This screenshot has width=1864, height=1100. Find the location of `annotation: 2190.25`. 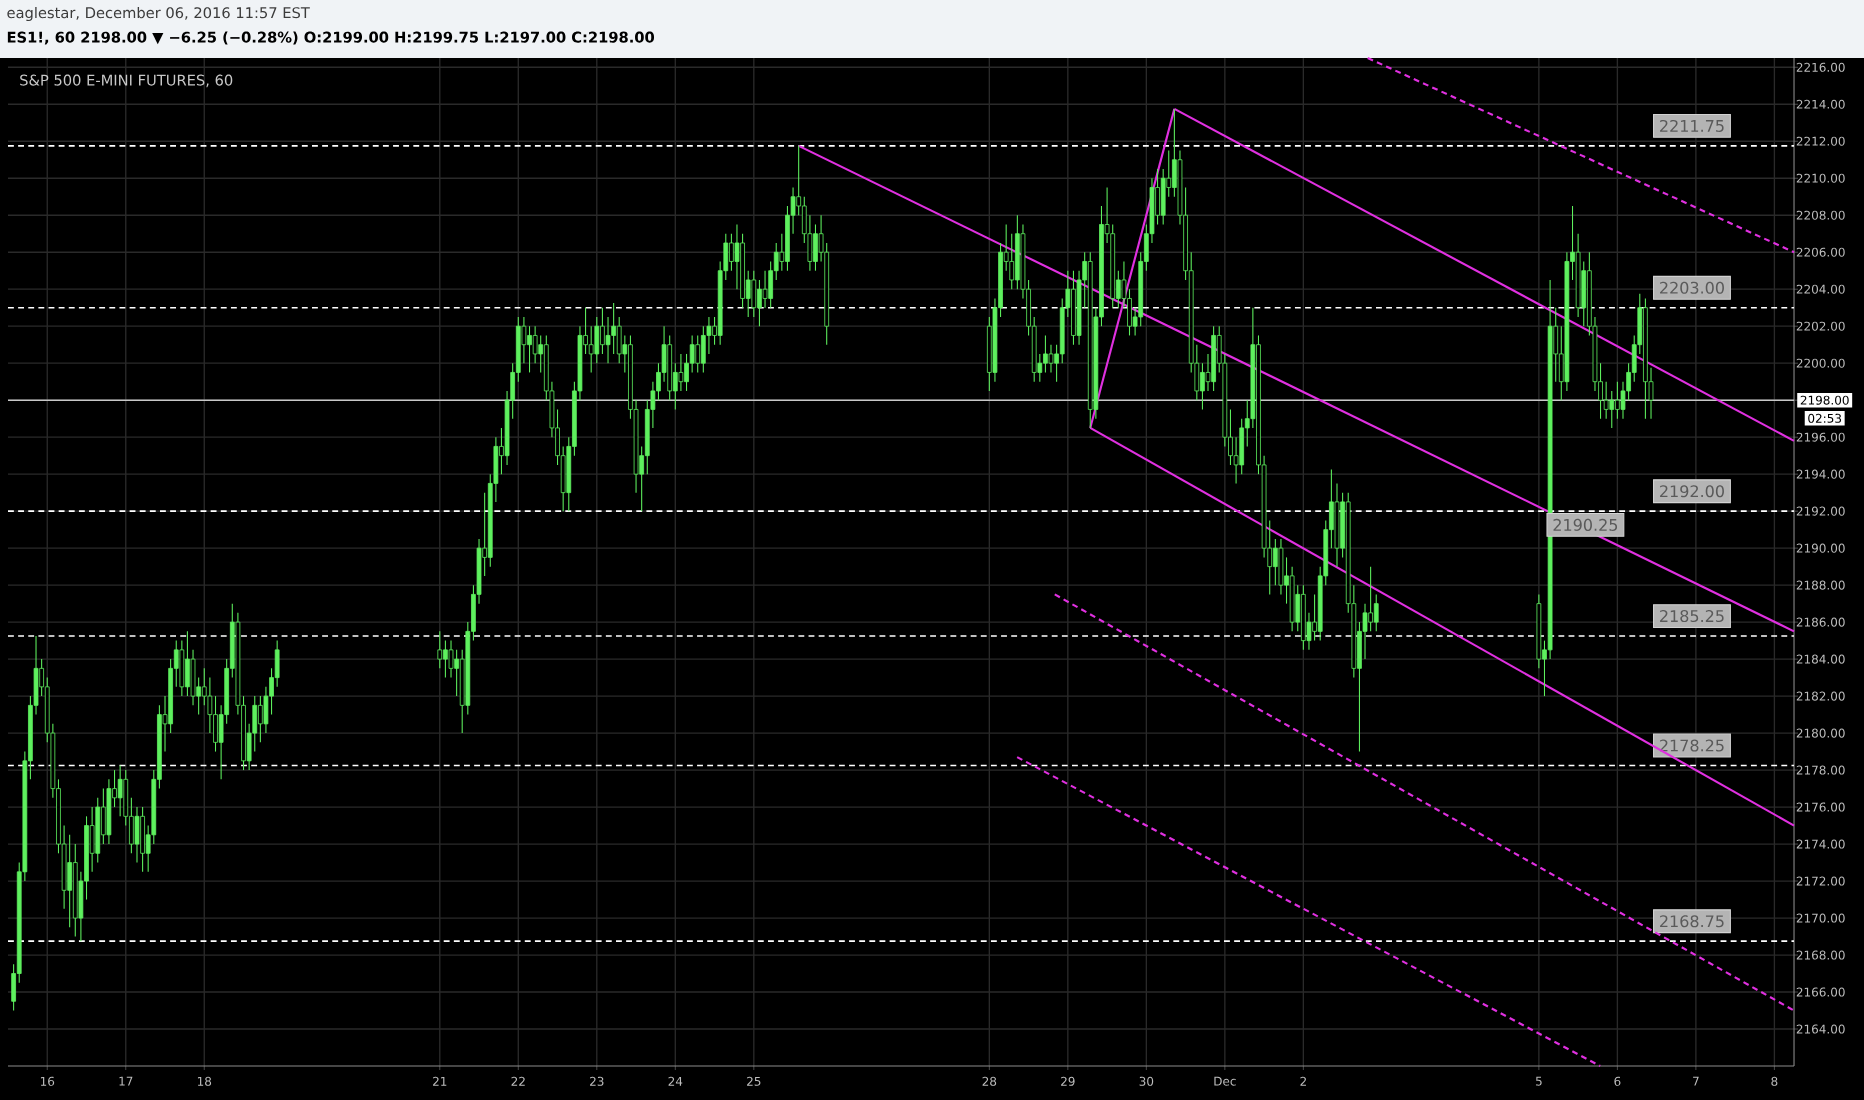

annotation: 2190.25 is located at coordinates (1585, 524).